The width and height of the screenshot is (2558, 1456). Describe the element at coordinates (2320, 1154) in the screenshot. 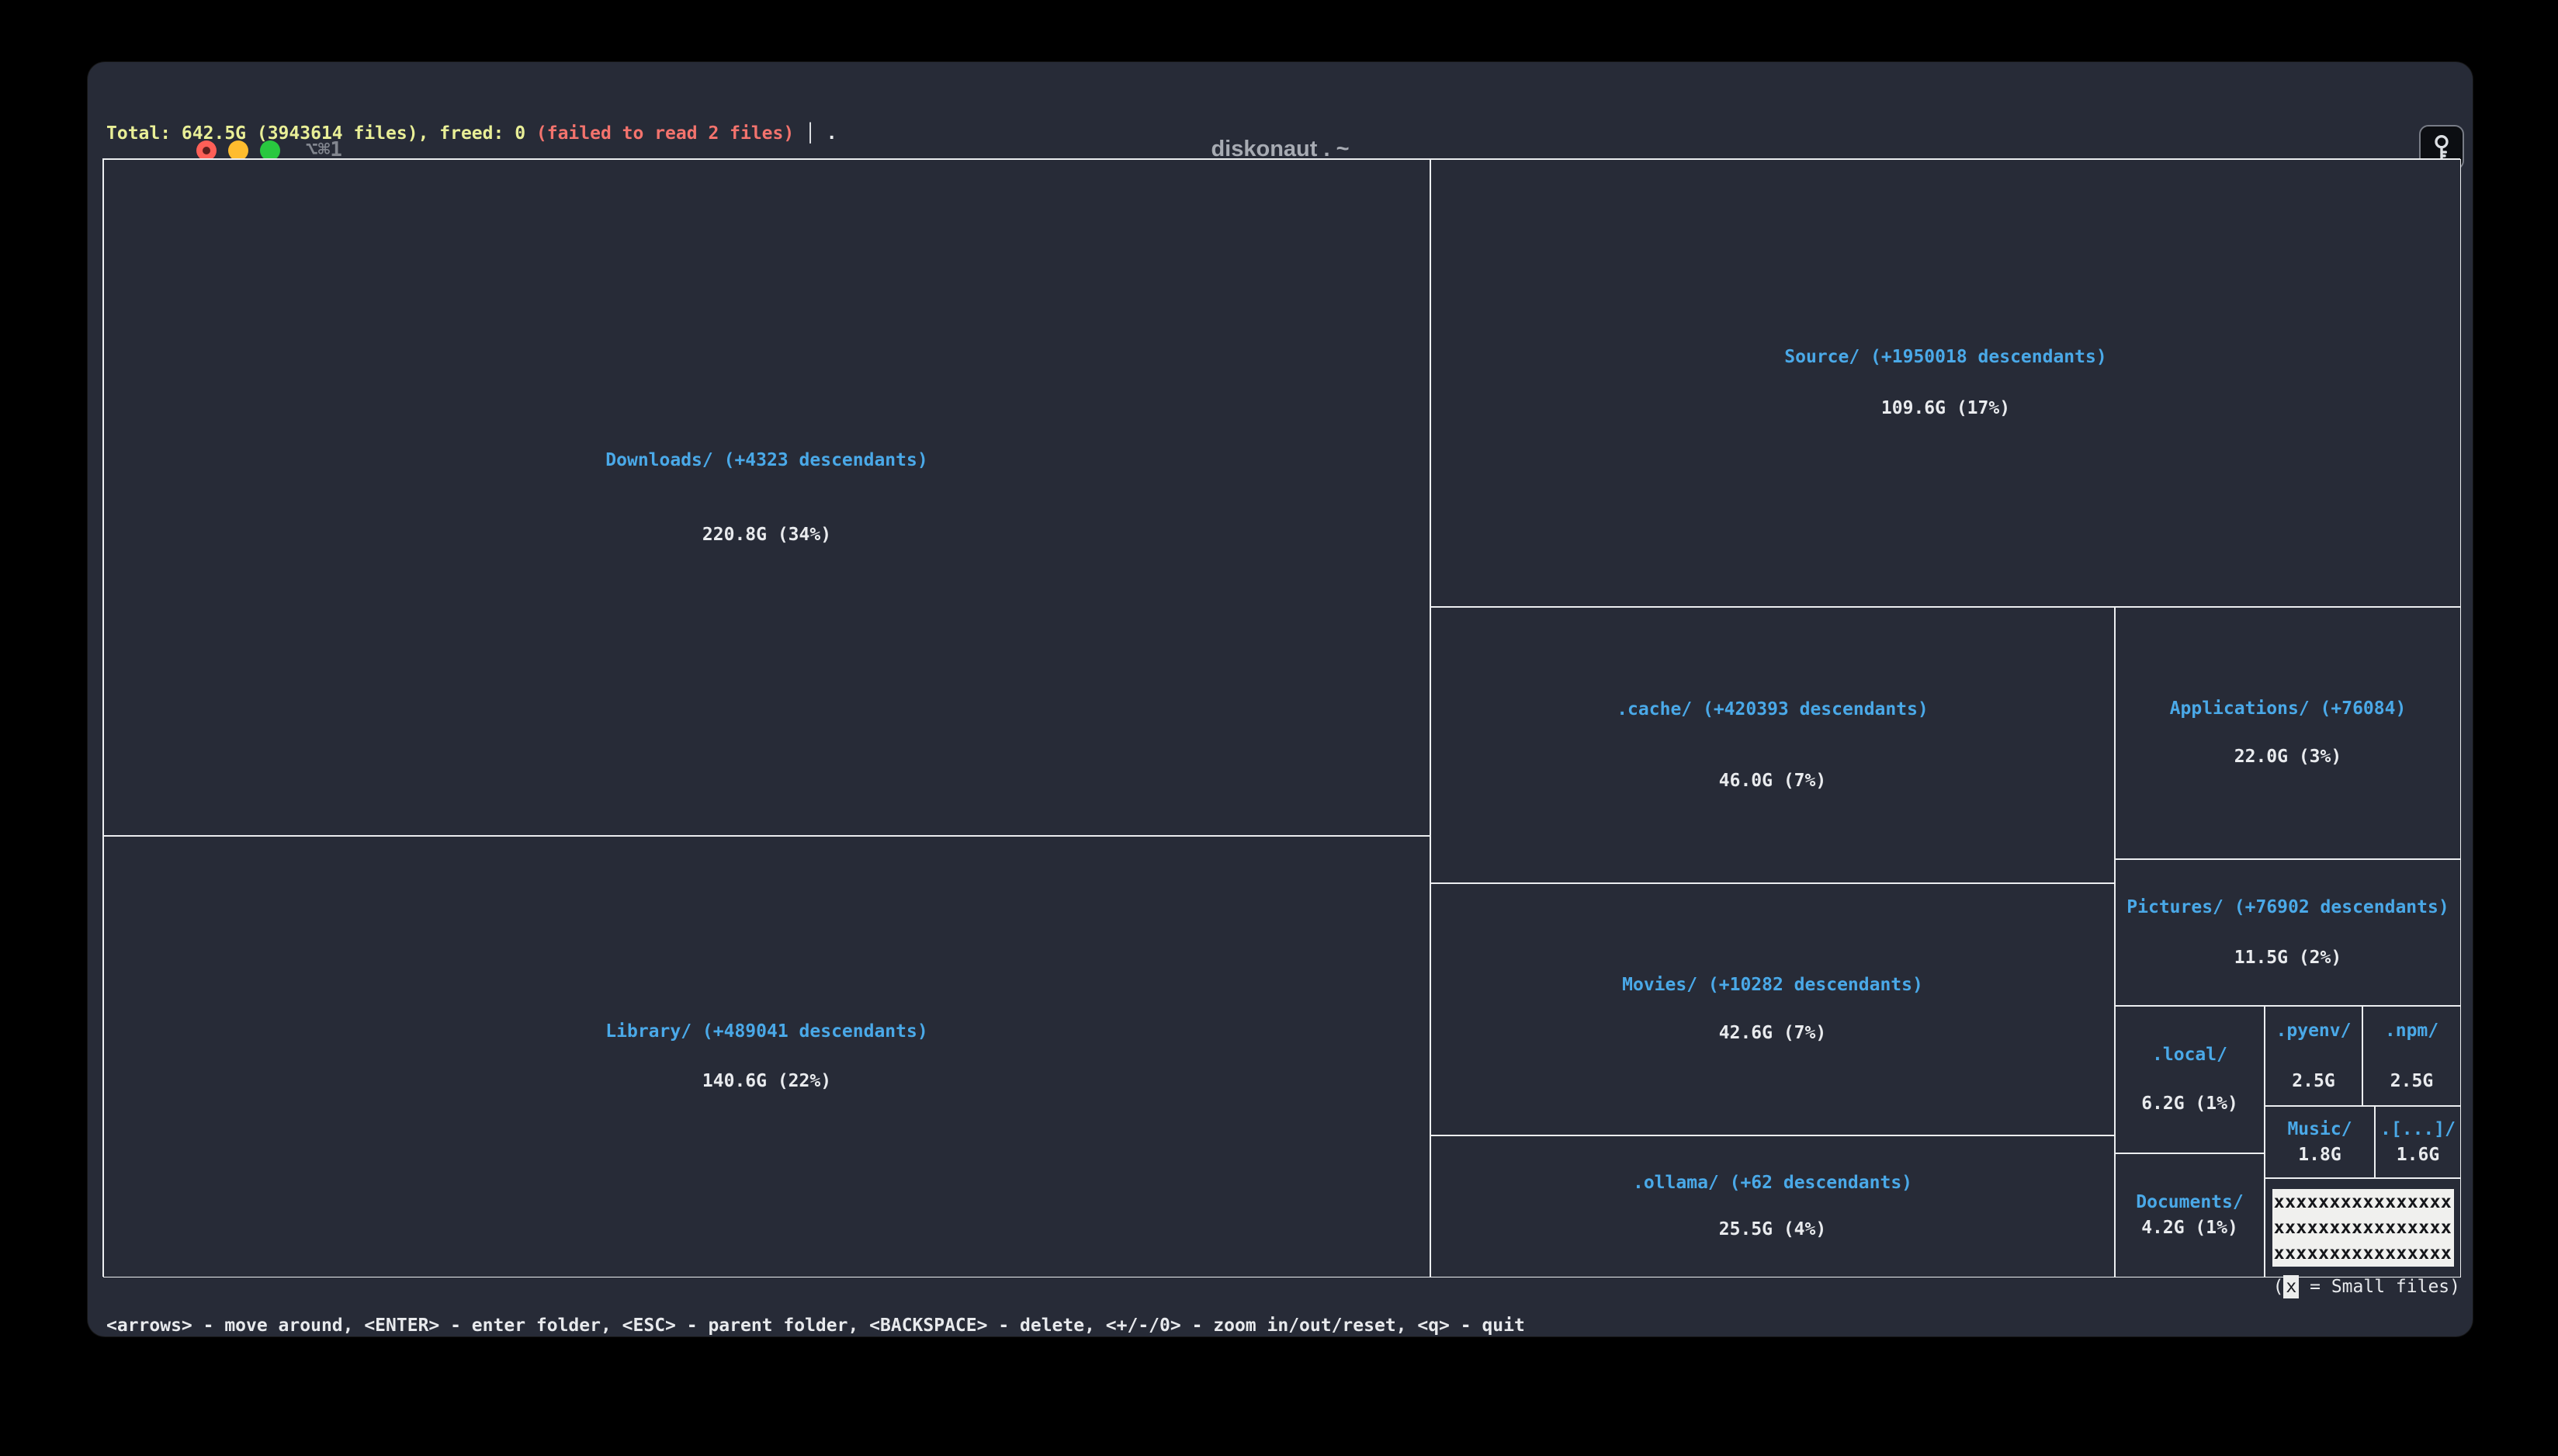

I see `folder-size: 1.8G` at that location.